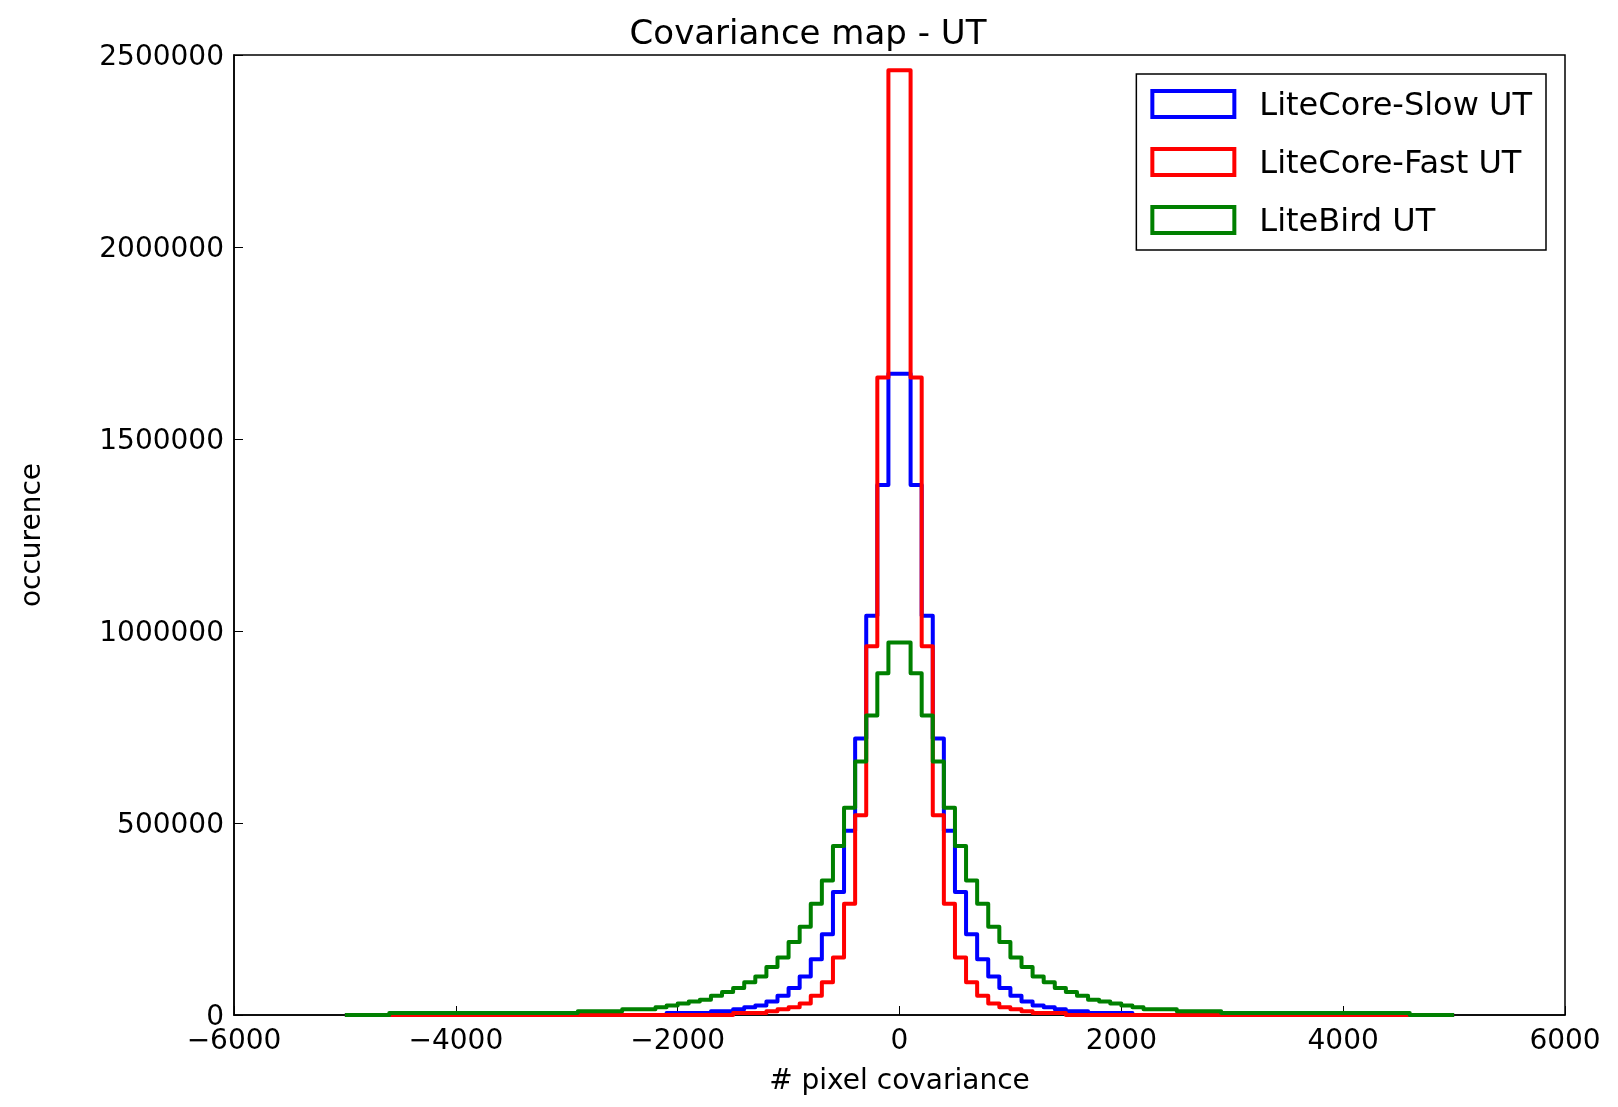  What do you see at coordinates (456, 1039) in the screenshot?
I see `x-tick-label: −4000` at bounding box center [456, 1039].